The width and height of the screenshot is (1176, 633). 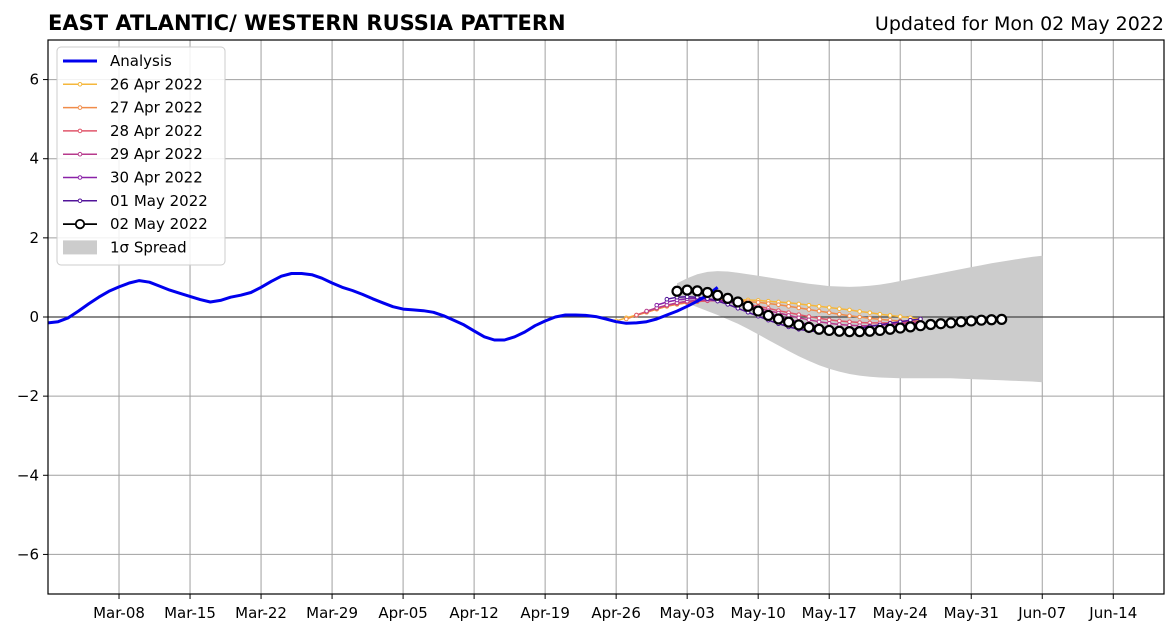 What do you see at coordinates (156, 84) in the screenshot?
I see `legend-label: 26 Apr 2022` at bounding box center [156, 84].